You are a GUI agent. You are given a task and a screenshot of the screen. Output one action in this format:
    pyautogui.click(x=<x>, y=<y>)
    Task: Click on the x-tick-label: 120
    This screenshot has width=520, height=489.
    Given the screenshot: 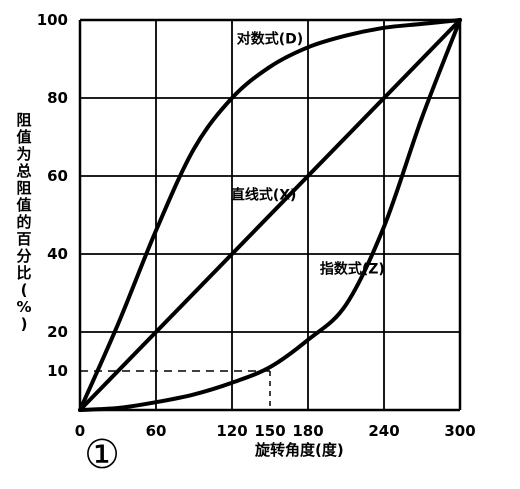 What is the action you would take?
    pyautogui.click(x=231, y=431)
    